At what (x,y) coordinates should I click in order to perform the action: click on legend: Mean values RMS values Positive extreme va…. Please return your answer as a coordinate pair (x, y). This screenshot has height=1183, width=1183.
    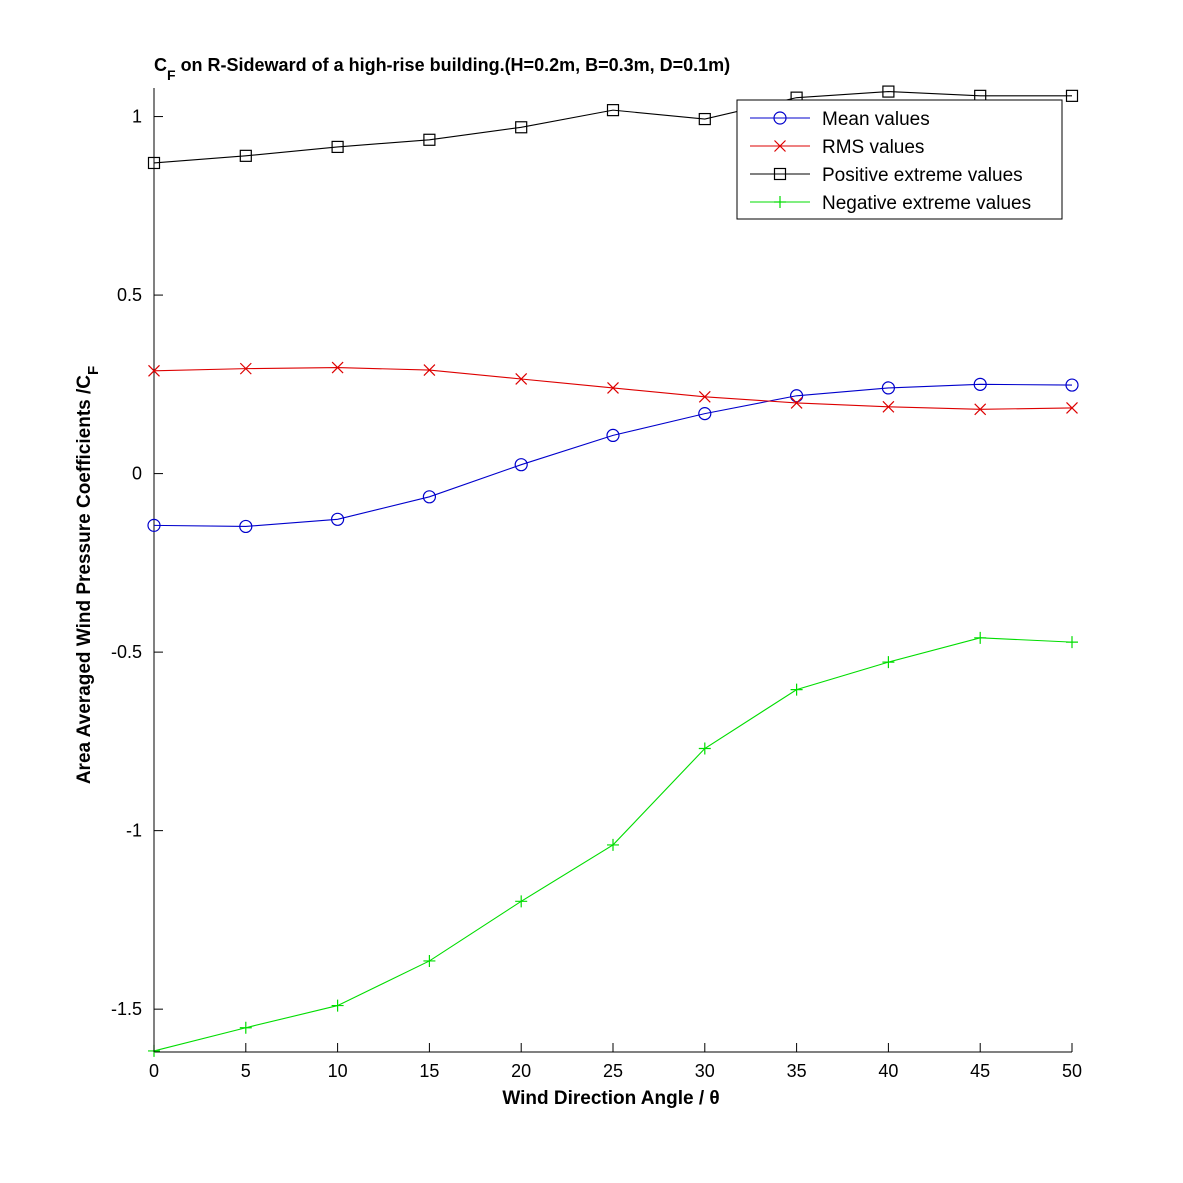
    Looking at the image, I should click on (899, 159).